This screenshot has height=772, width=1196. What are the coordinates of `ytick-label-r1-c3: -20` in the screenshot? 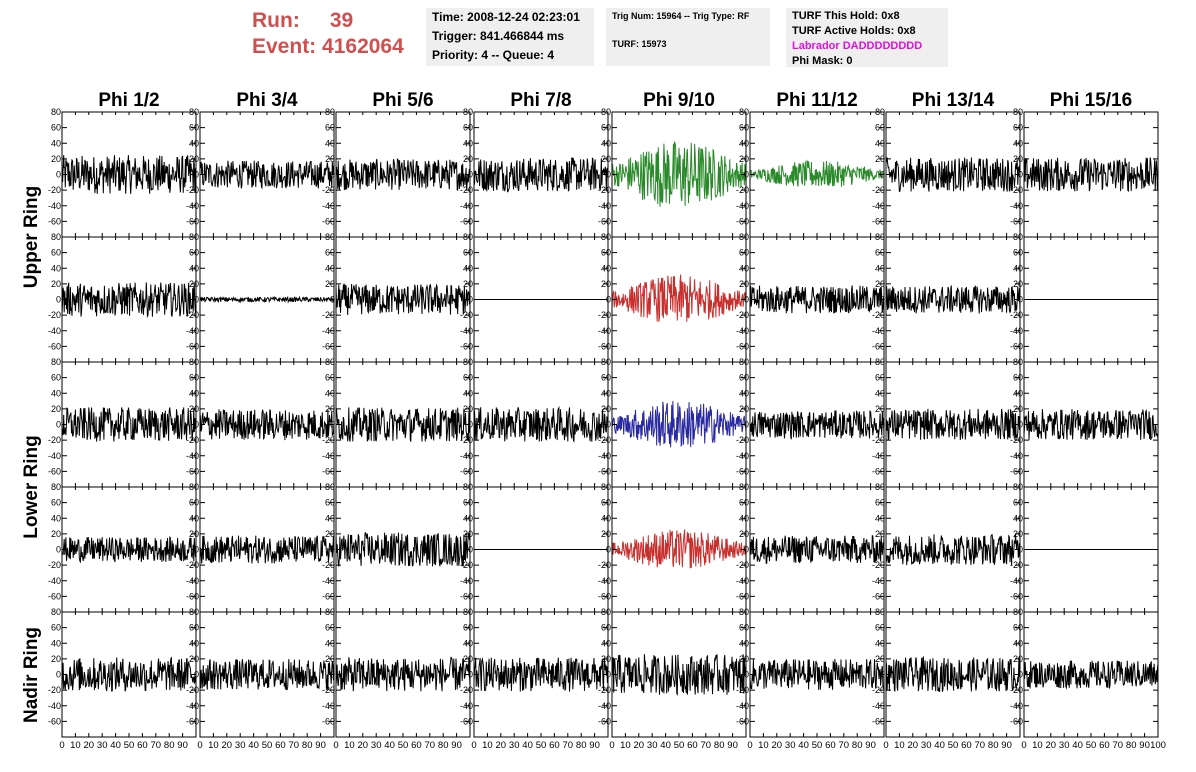 It's located at (466, 315).